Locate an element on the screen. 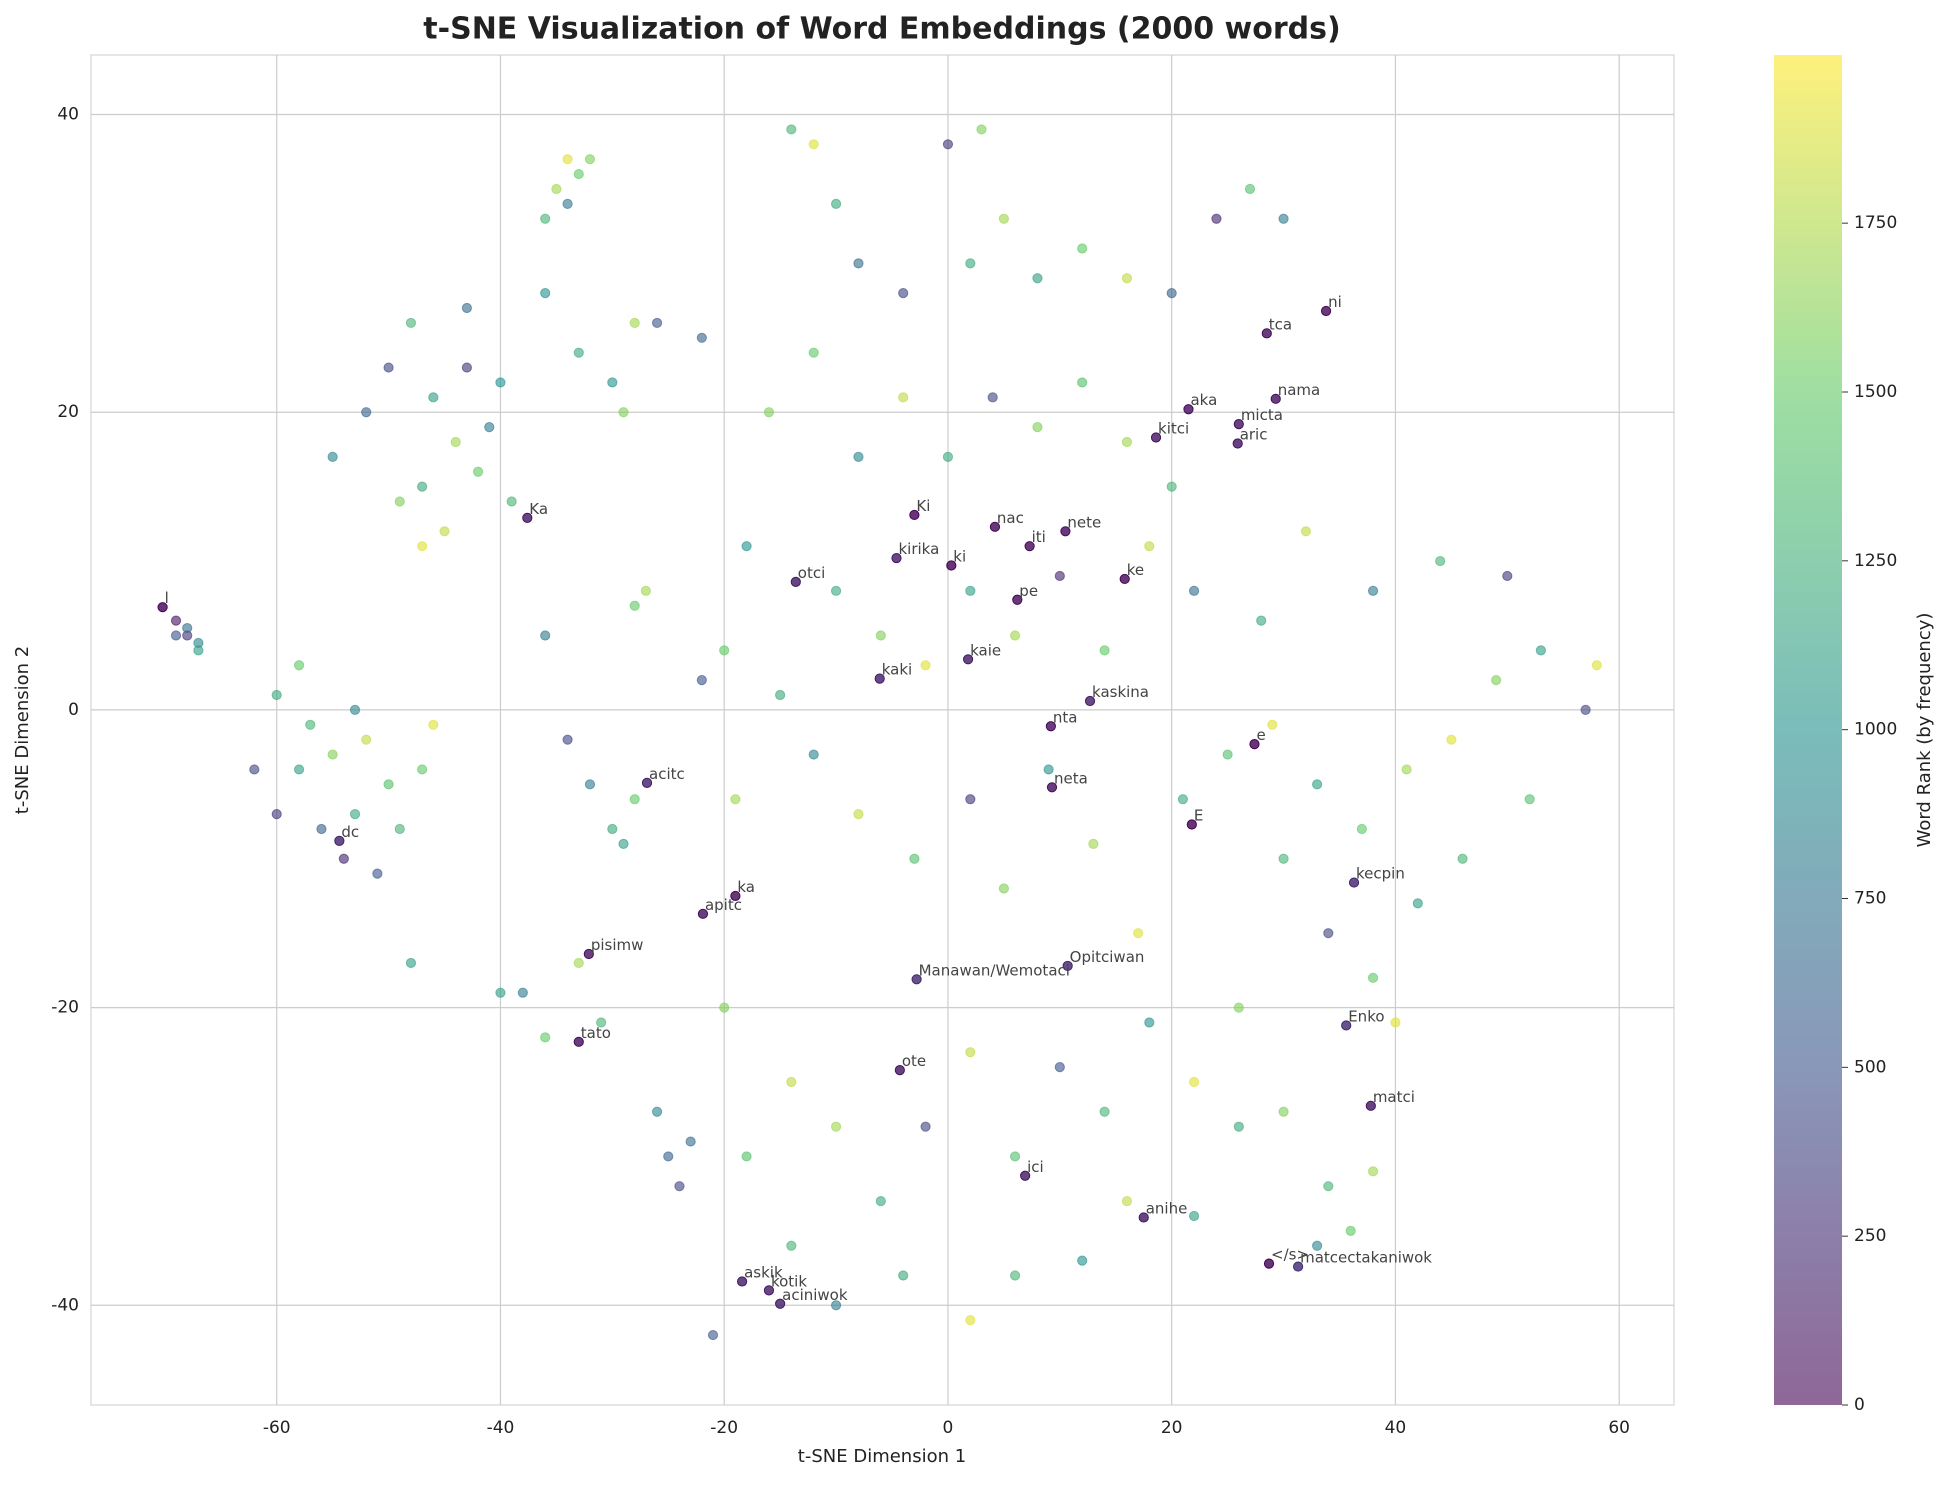 The height and width of the screenshot is (1489, 1951). word-label: nac is located at coordinates (1010, 518).